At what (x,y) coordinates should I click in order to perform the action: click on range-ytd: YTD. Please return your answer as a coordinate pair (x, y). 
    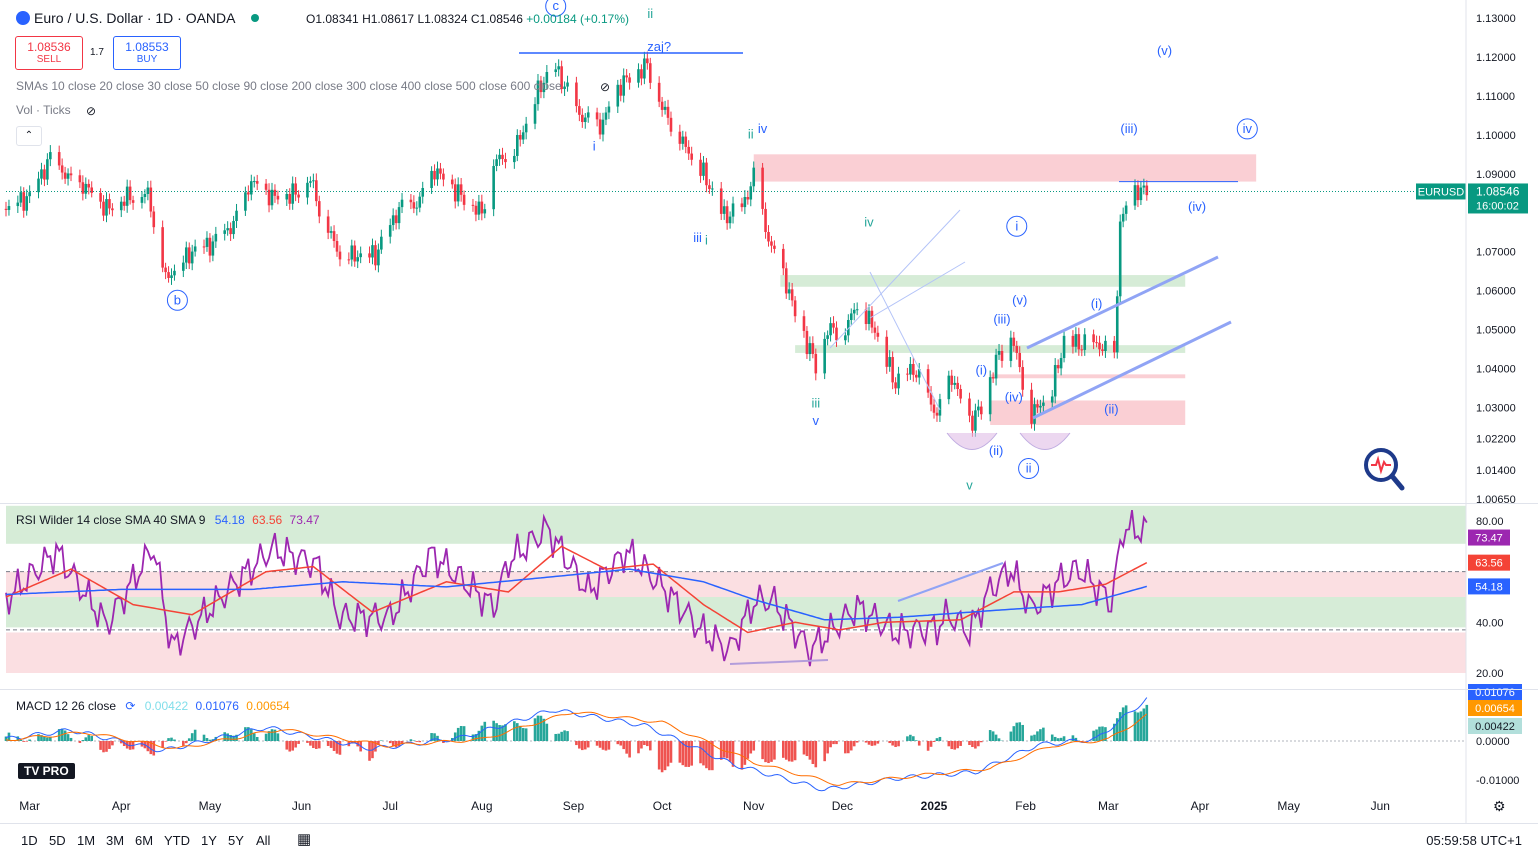
    Looking at the image, I should click on (177, 840).